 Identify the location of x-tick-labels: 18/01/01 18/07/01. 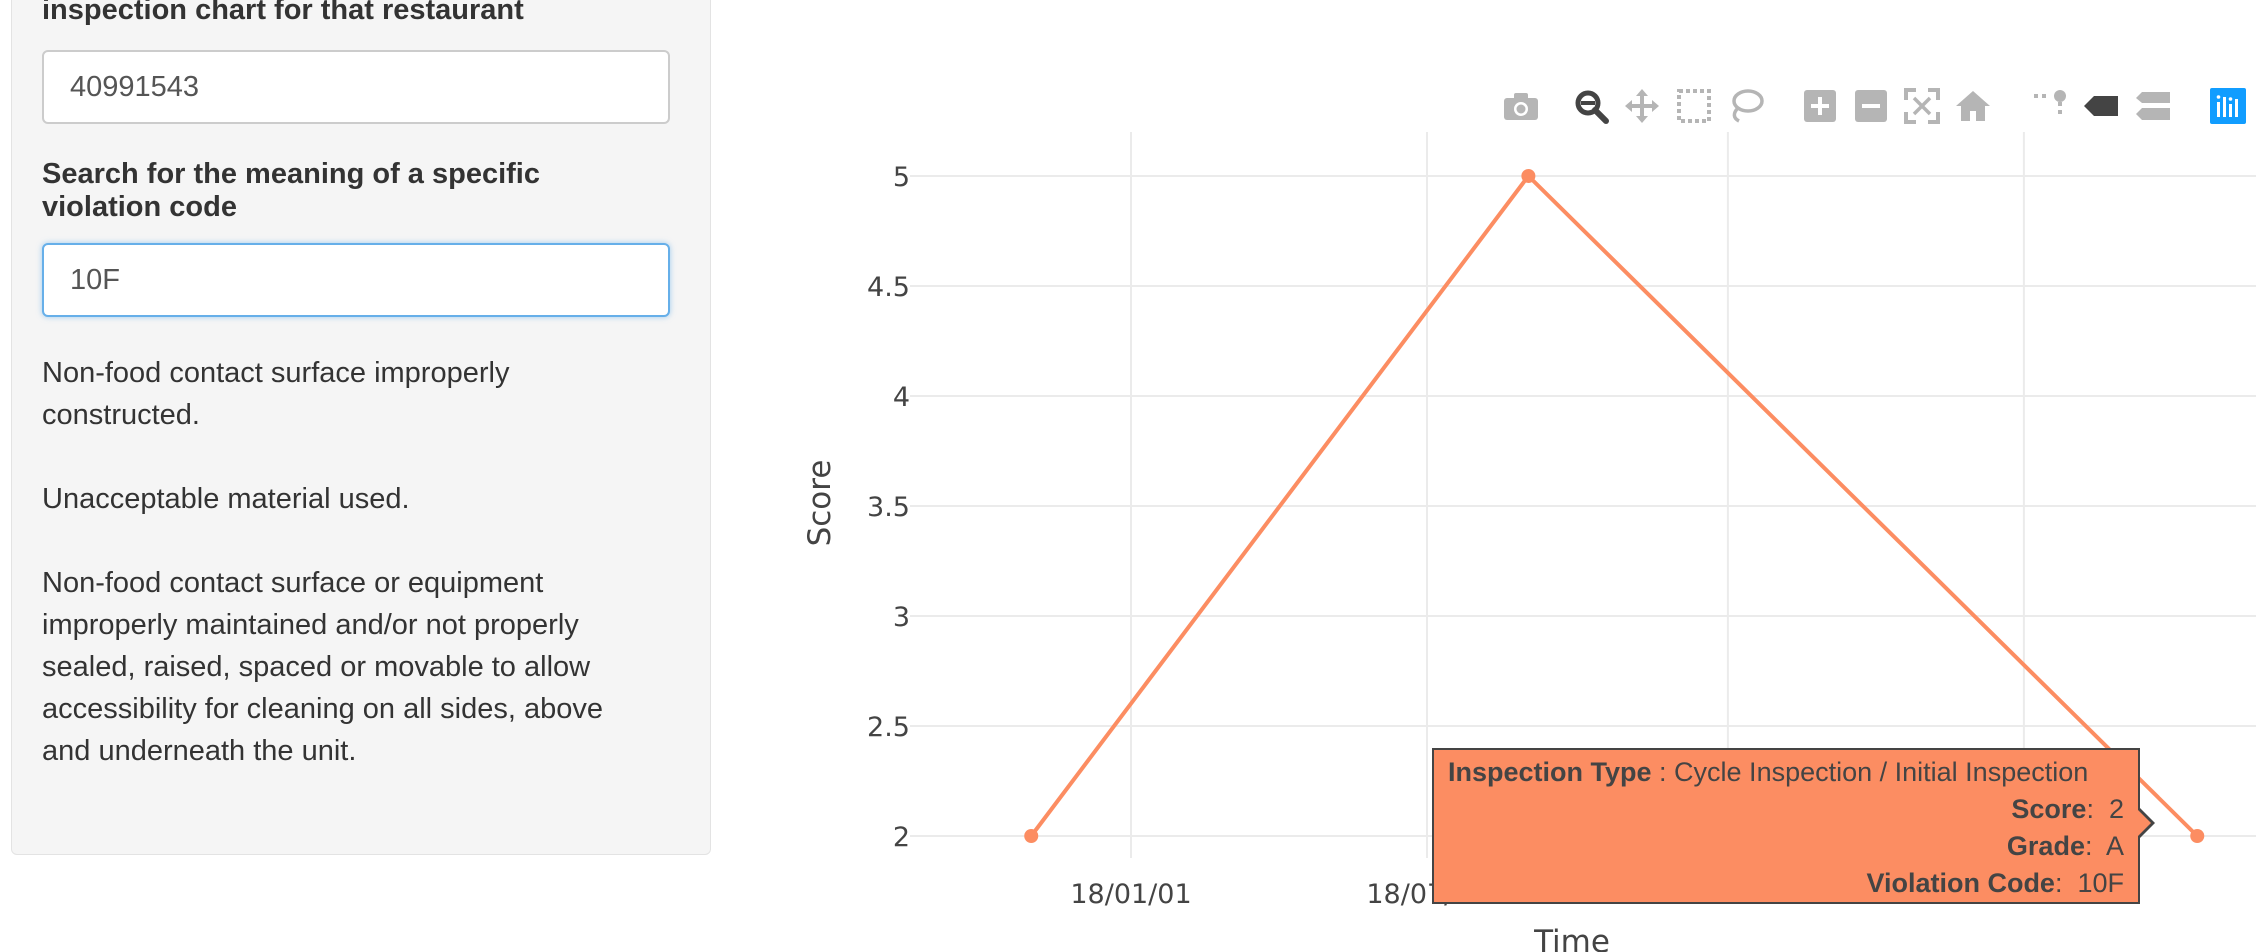
(1278, 894).